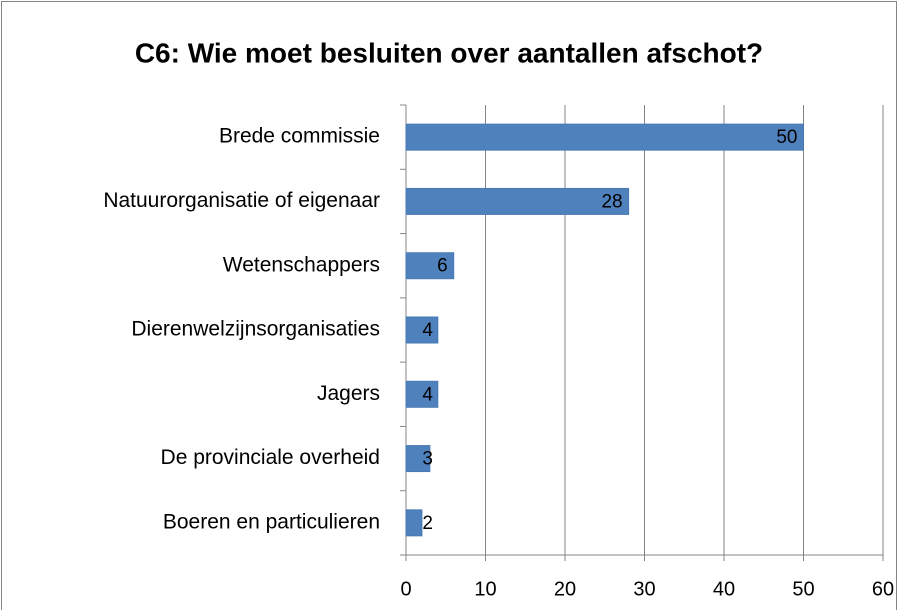  Describe the element at coordinates (241, 200) in the screenshot. I see `y-tick-label: Natuurorganisatie of eigenaar` at that location.